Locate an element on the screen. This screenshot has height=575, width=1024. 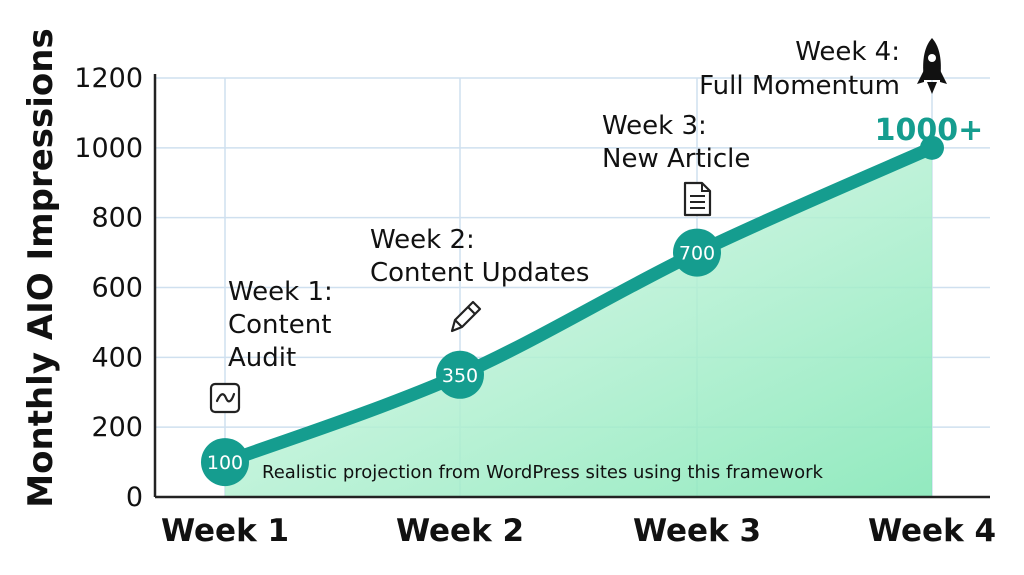
annotation-text: Audit is located at coordinates (262, 358).